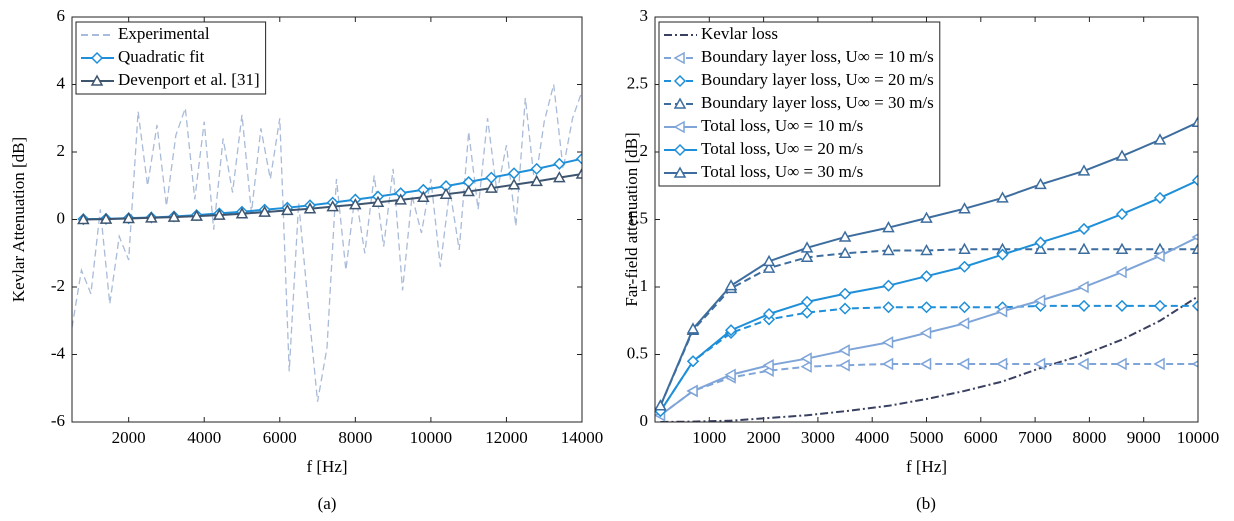 This screenshot has width=1234, height=521. I want to click on y-tick-label: 2.5, so click(637, 82).